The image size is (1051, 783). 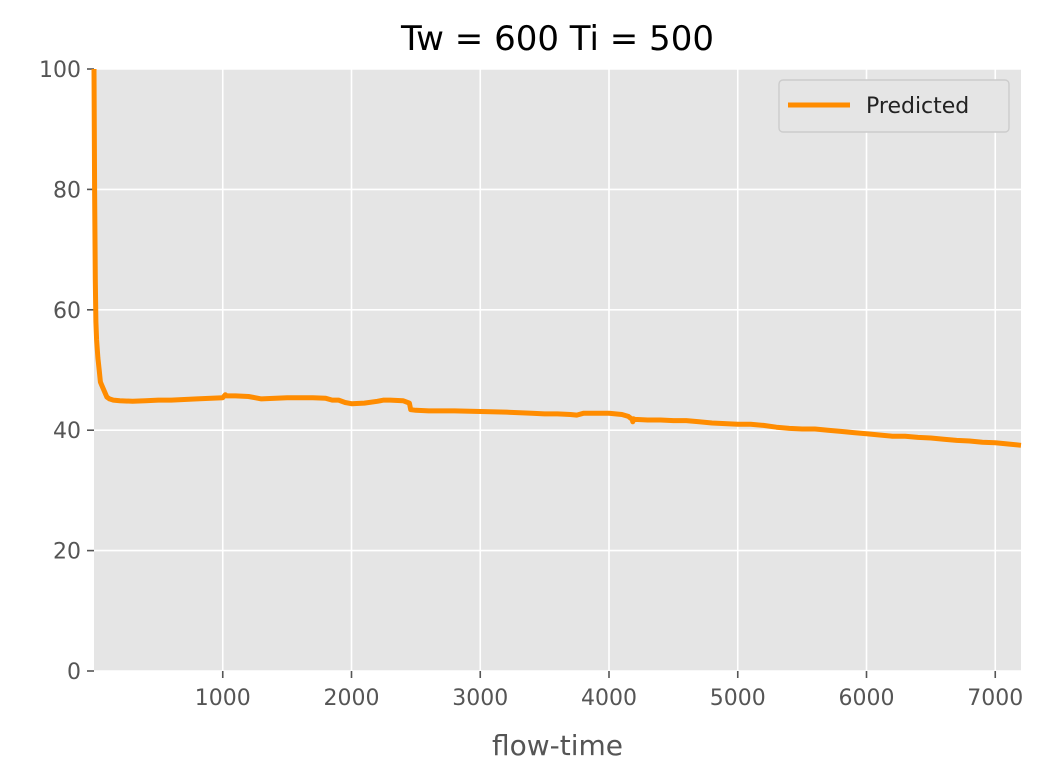 What do you see at coordinates (67, 552) in the screenshot?
I see `y-tick-label: 20` at bounding box center [67, 552].